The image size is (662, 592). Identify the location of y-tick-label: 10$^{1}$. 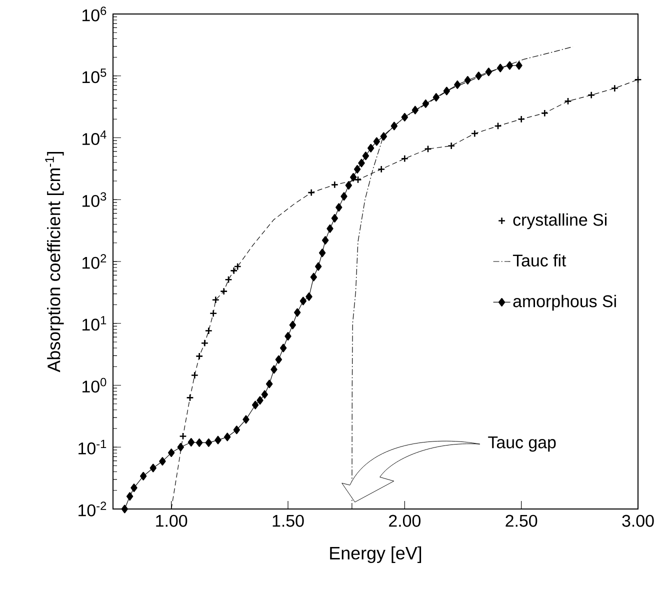
(94, 323).